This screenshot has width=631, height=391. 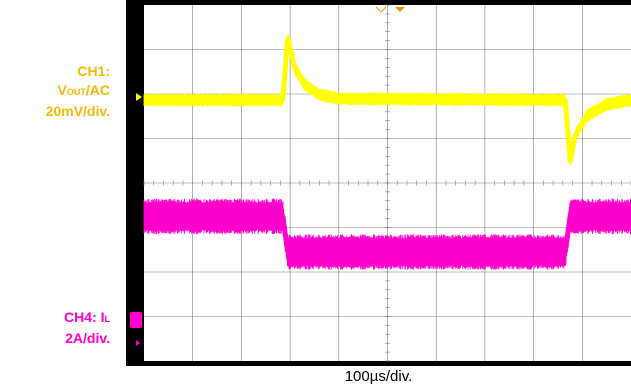 I want to click on ch4-scale: 2A/div., so click(x=87, y=338).